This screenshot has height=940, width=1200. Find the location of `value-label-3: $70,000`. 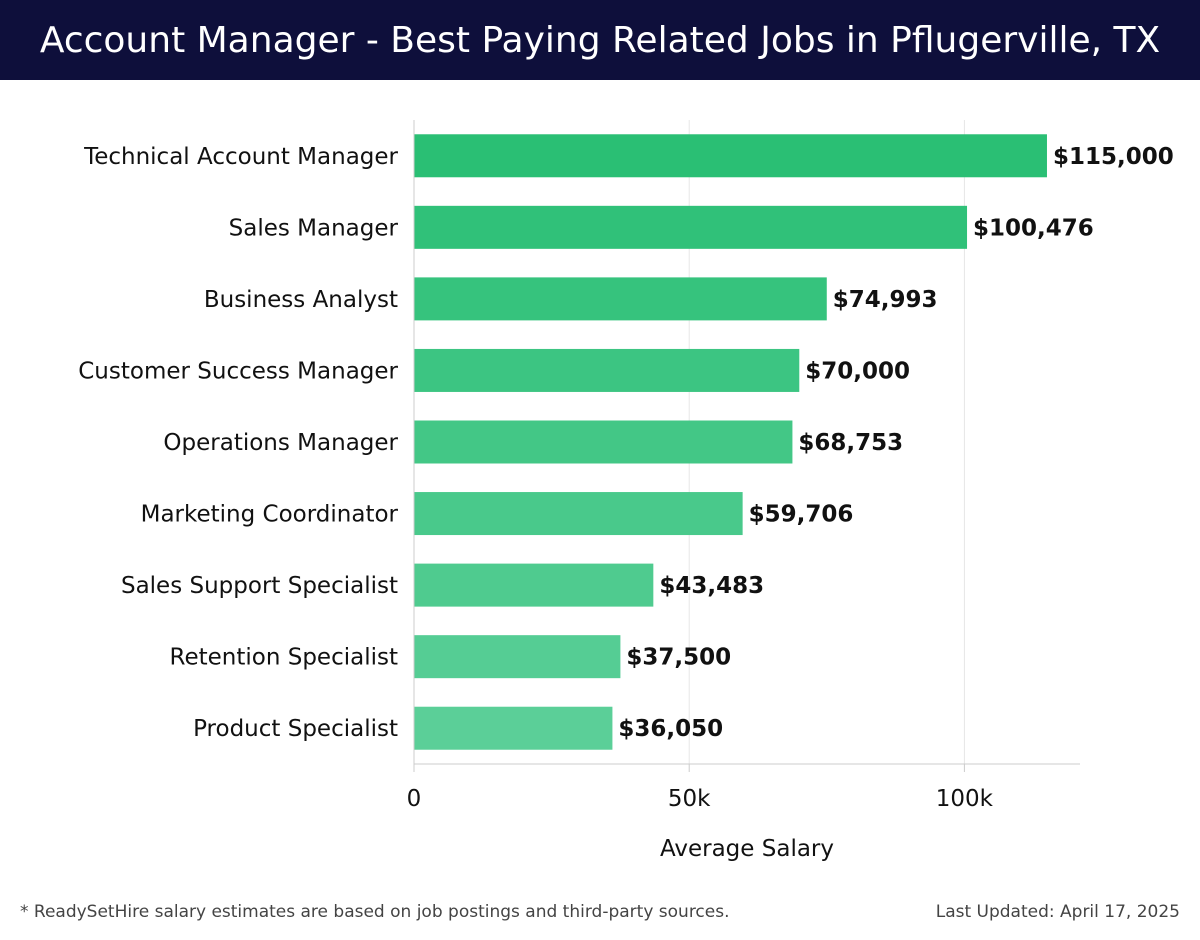

value-label-3: $70,000 is located at coordinates (857, 371).